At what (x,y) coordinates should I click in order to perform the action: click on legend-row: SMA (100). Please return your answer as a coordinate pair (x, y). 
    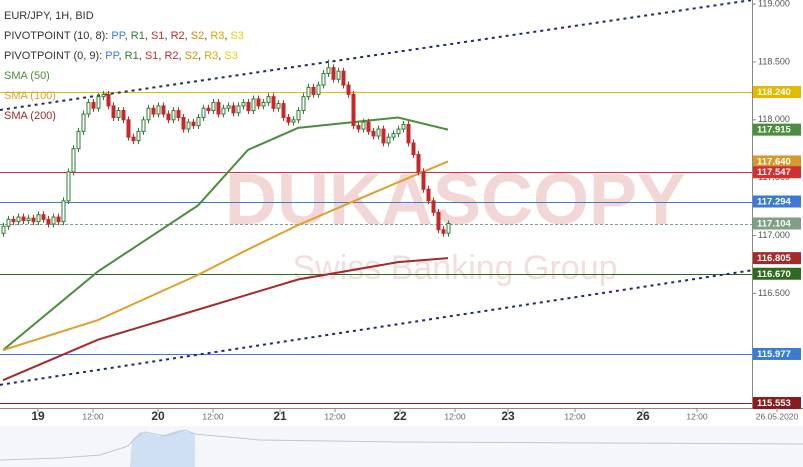
    Looking at the image, I should click on (30, 96).